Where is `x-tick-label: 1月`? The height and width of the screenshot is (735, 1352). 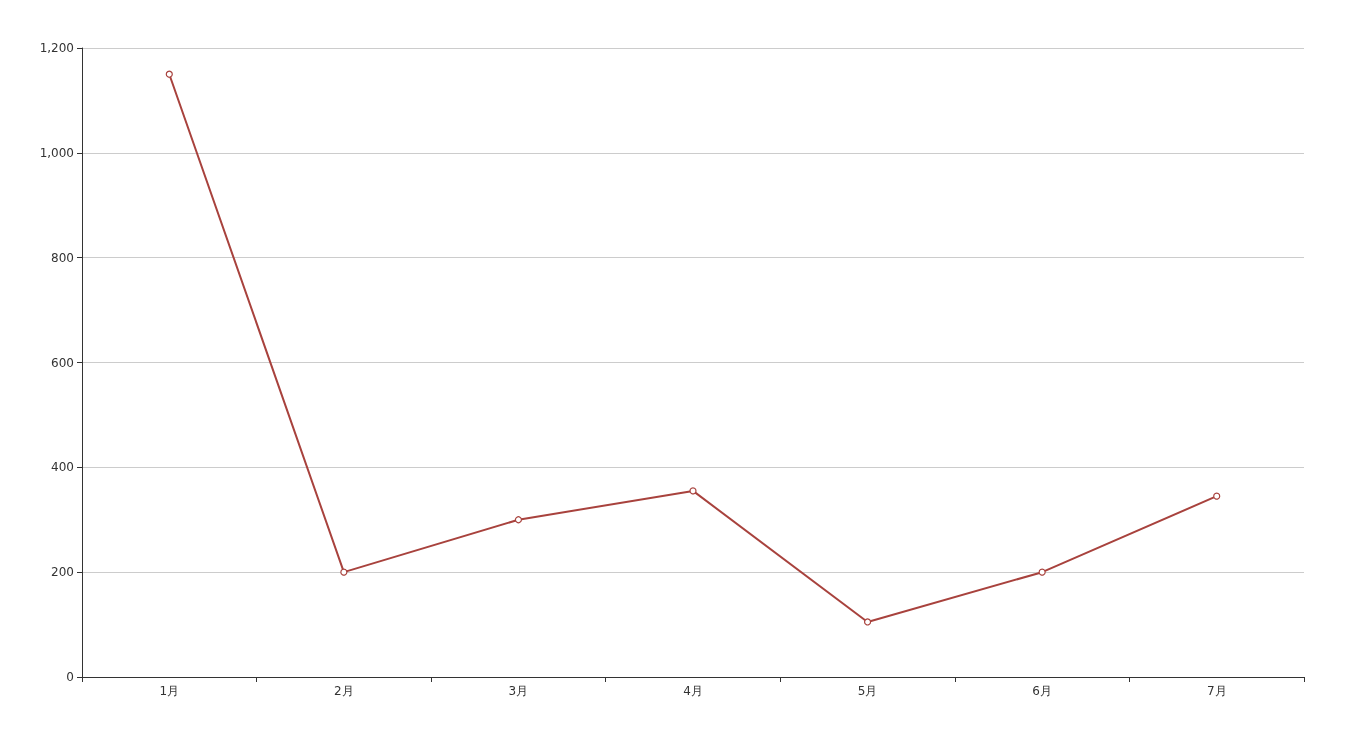
x-tick-label: 1月 is located at coordinates (169, 691).